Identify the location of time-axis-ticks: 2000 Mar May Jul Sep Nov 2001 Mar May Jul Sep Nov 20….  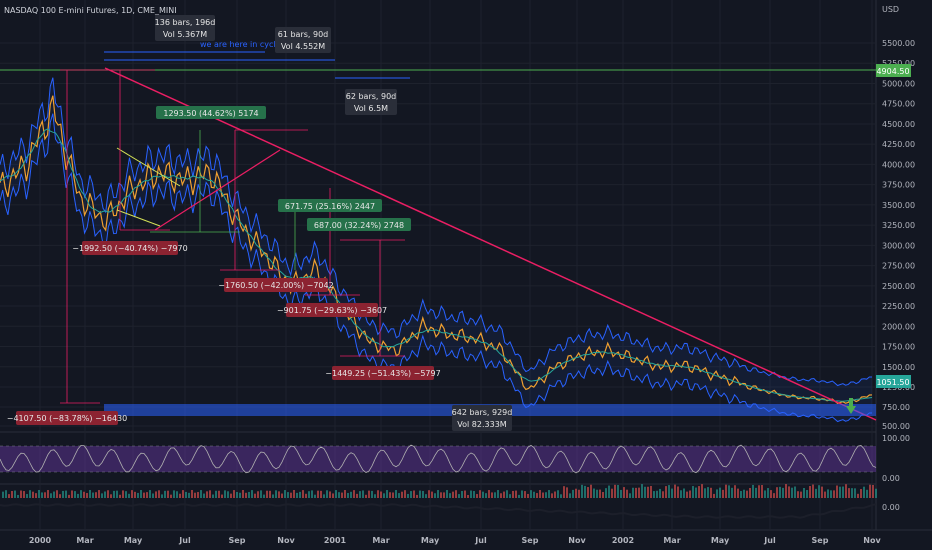
(455, 540).